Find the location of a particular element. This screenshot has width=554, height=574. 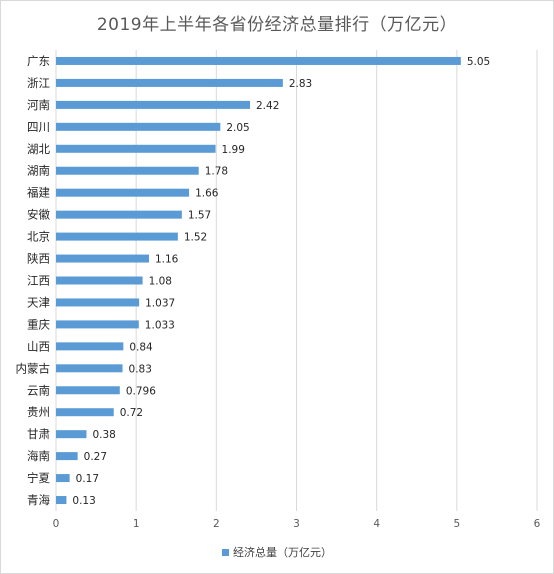

legend-swatch is located at coordinates (225, 552).